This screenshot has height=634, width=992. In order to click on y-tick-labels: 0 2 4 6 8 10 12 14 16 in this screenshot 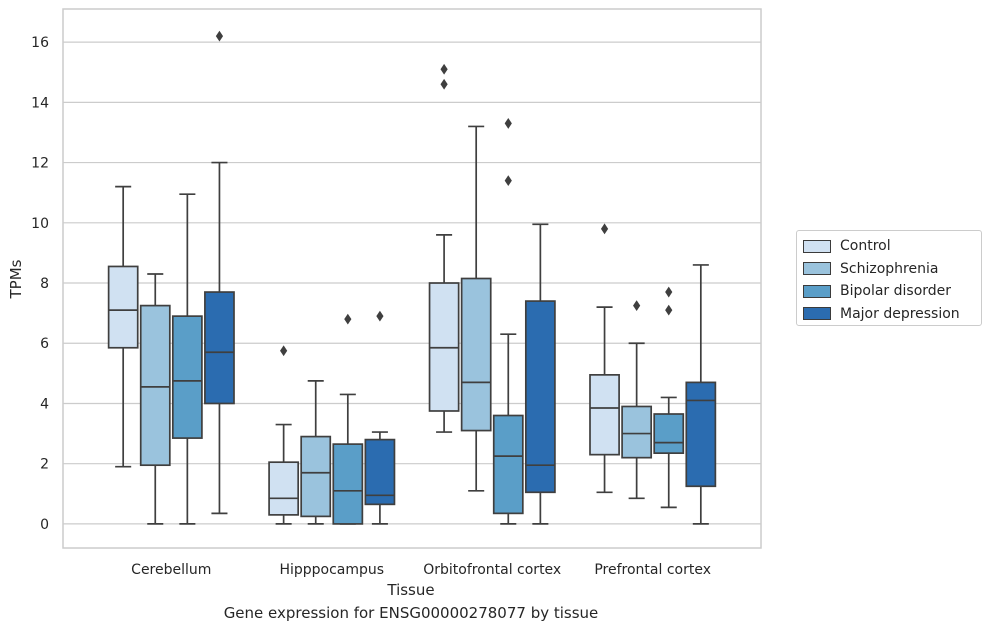, I will do `click(40, 284)`.